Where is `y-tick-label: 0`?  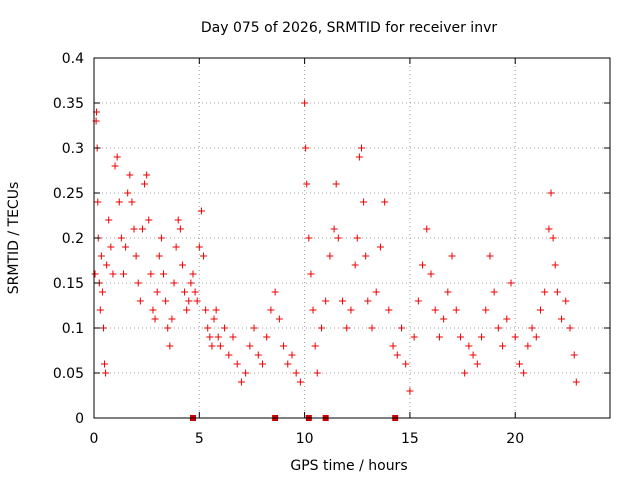
y-tick-label: 0 is located at coordinates (79, 419).